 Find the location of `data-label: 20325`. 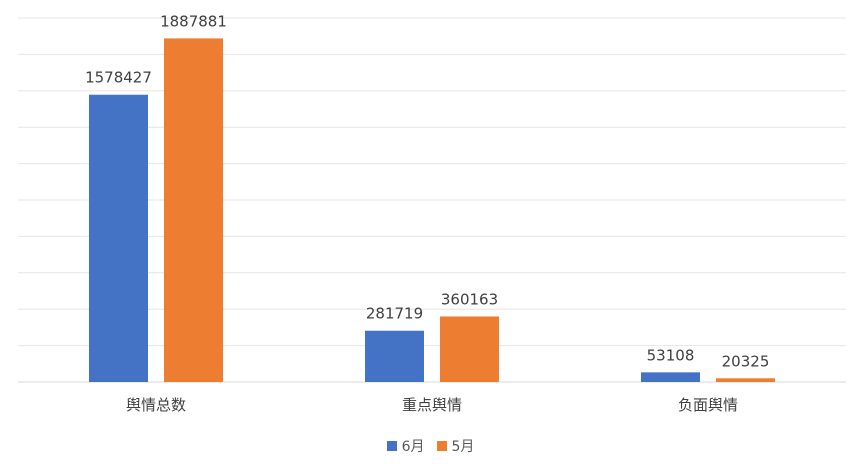

data-label: 20325 is located at coordinates (746, 361).